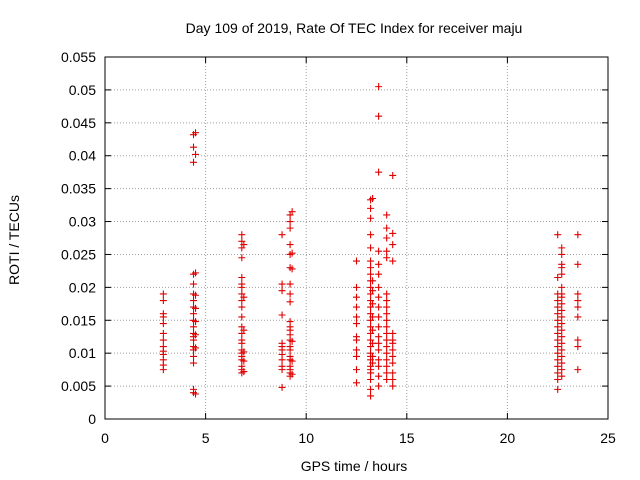  Describe the element at coordinates (78, 254) in the screenshot. I see `y-tick-label: 0.025` at that location.